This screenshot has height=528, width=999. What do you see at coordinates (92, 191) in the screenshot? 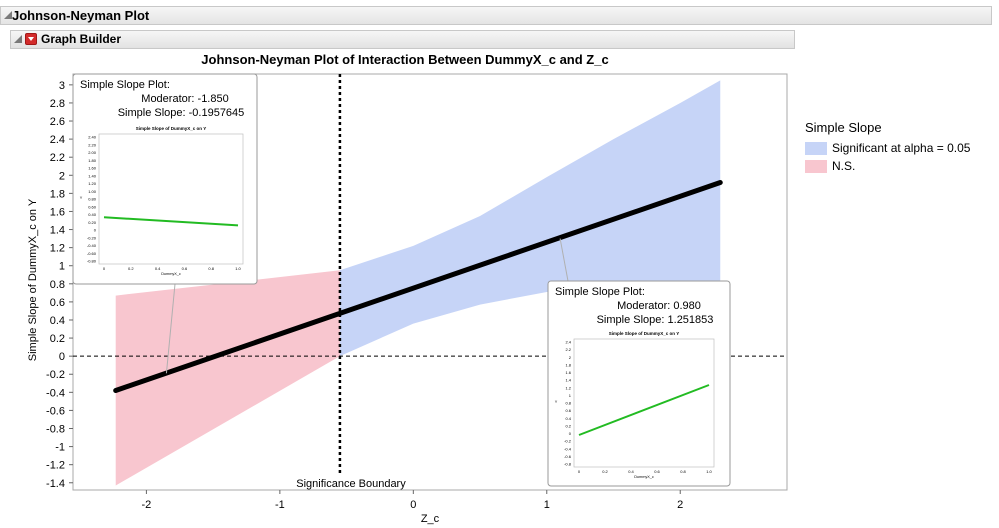
I see `mini-y-tick-label: 1.00` at bounding box center [92, 191].